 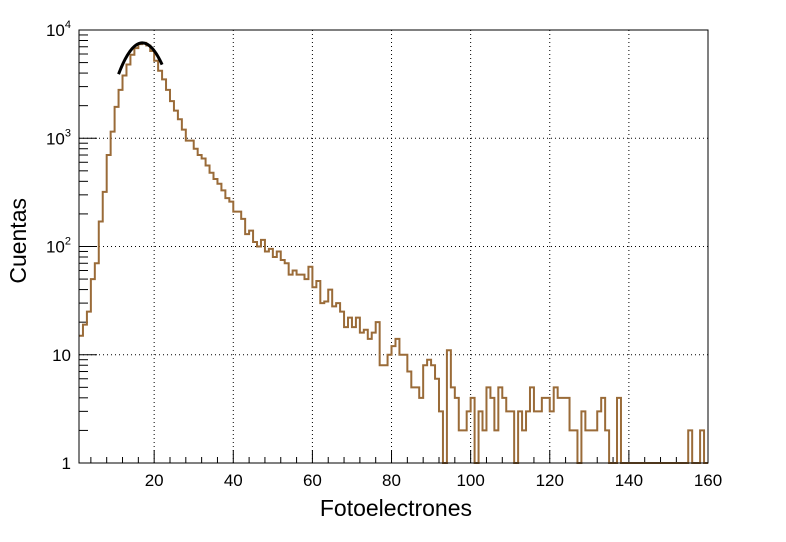 I want to click on y-tick-label: 10³, so click(x=58, y=137).